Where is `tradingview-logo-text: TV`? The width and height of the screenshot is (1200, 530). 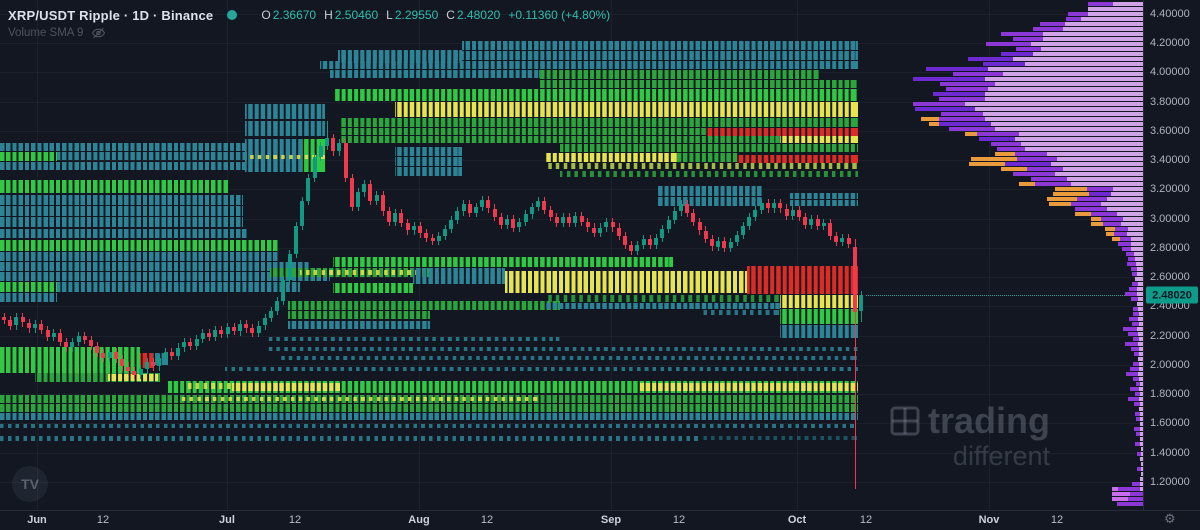
tradingview-logo-text: TV is located at coordinates (30, 484).